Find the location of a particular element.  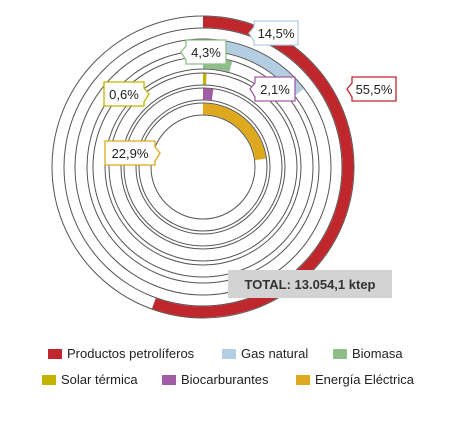

legend-label: Solar térmica is located at coordinates (99, 379).